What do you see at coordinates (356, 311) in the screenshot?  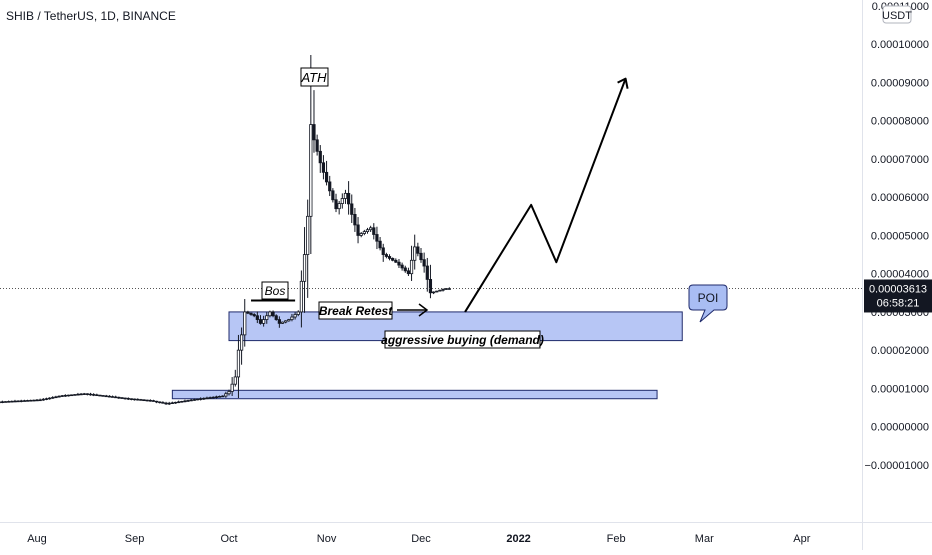 I see `break-retest-label: Break Retest` at bounding box center [356, 311].